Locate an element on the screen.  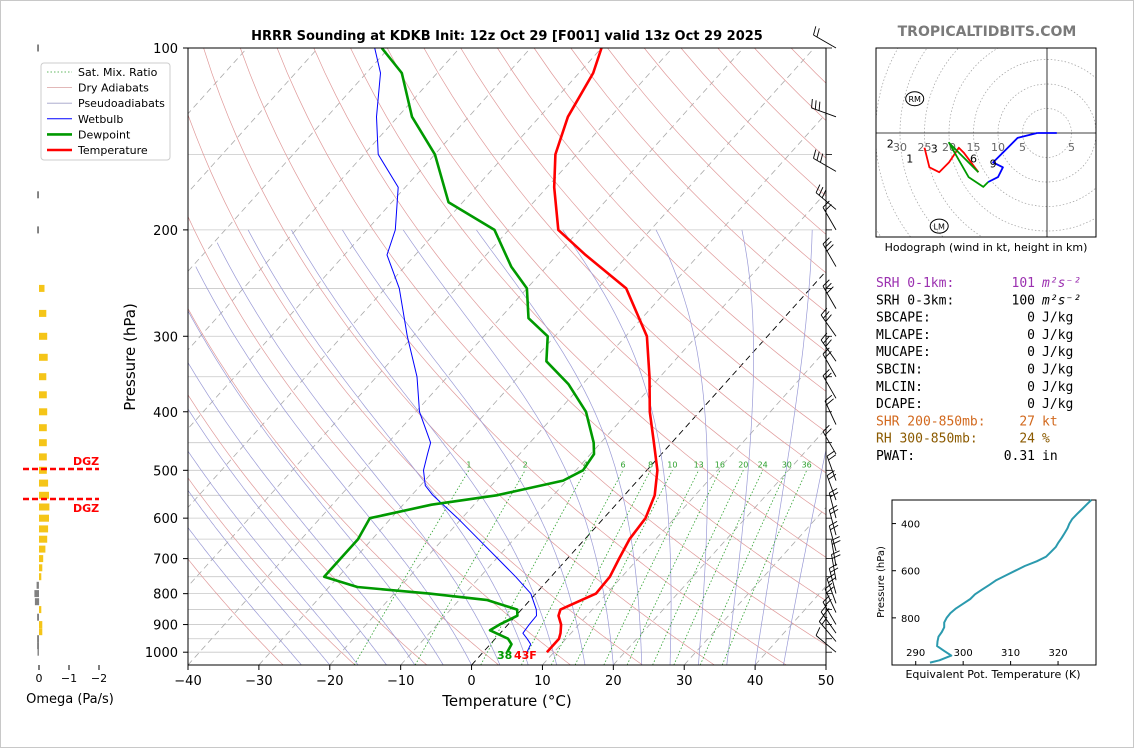
x-tick-label: 20 is located at coordinates (613, 681).